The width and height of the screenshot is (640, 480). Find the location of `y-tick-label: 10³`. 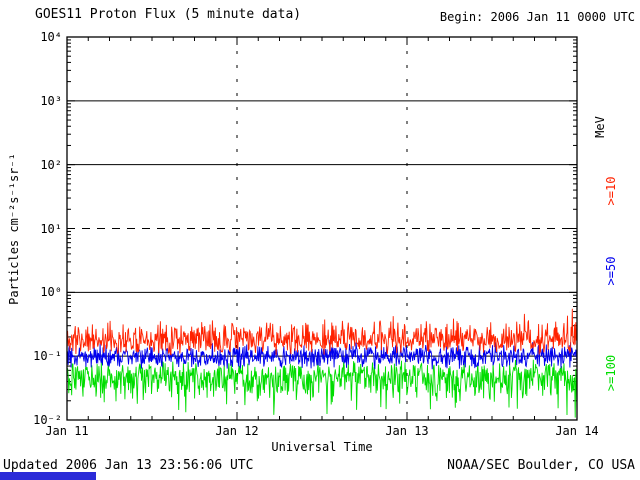

y-tick-label: 10³ is located at coordinates (51, 100).